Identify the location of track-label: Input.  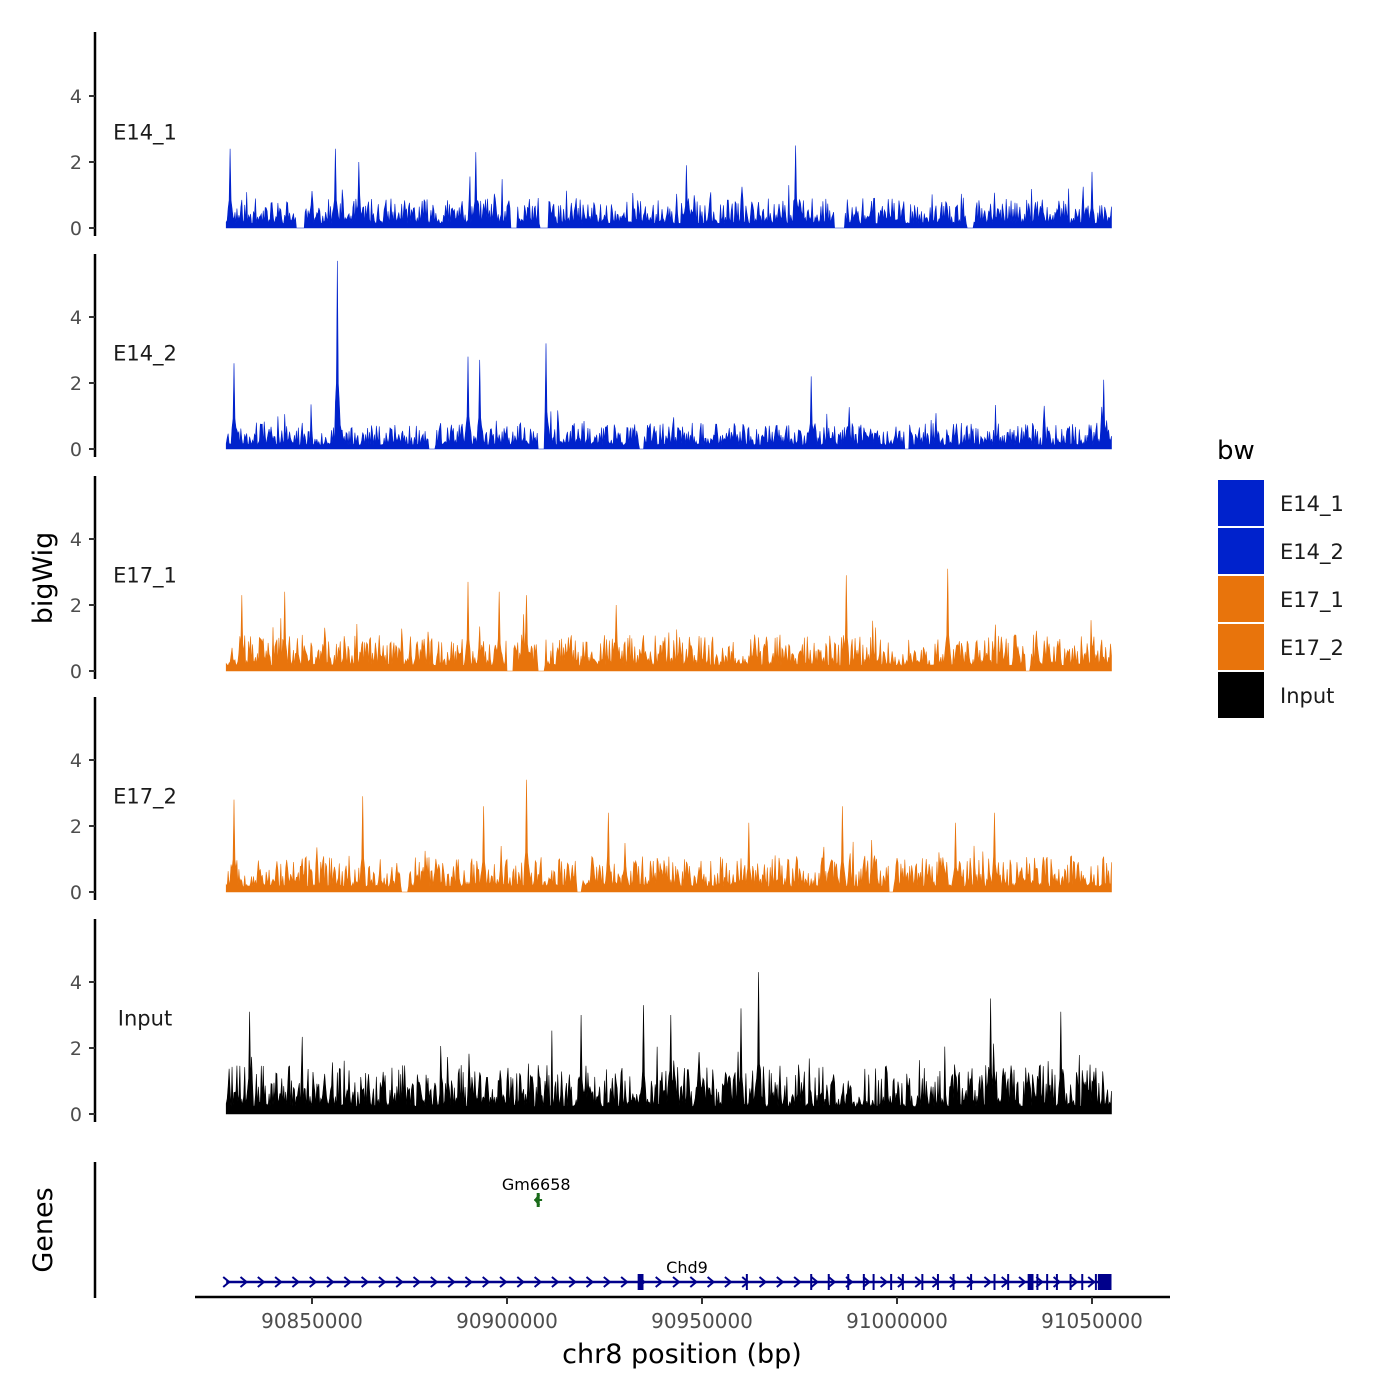
(145, 1018).